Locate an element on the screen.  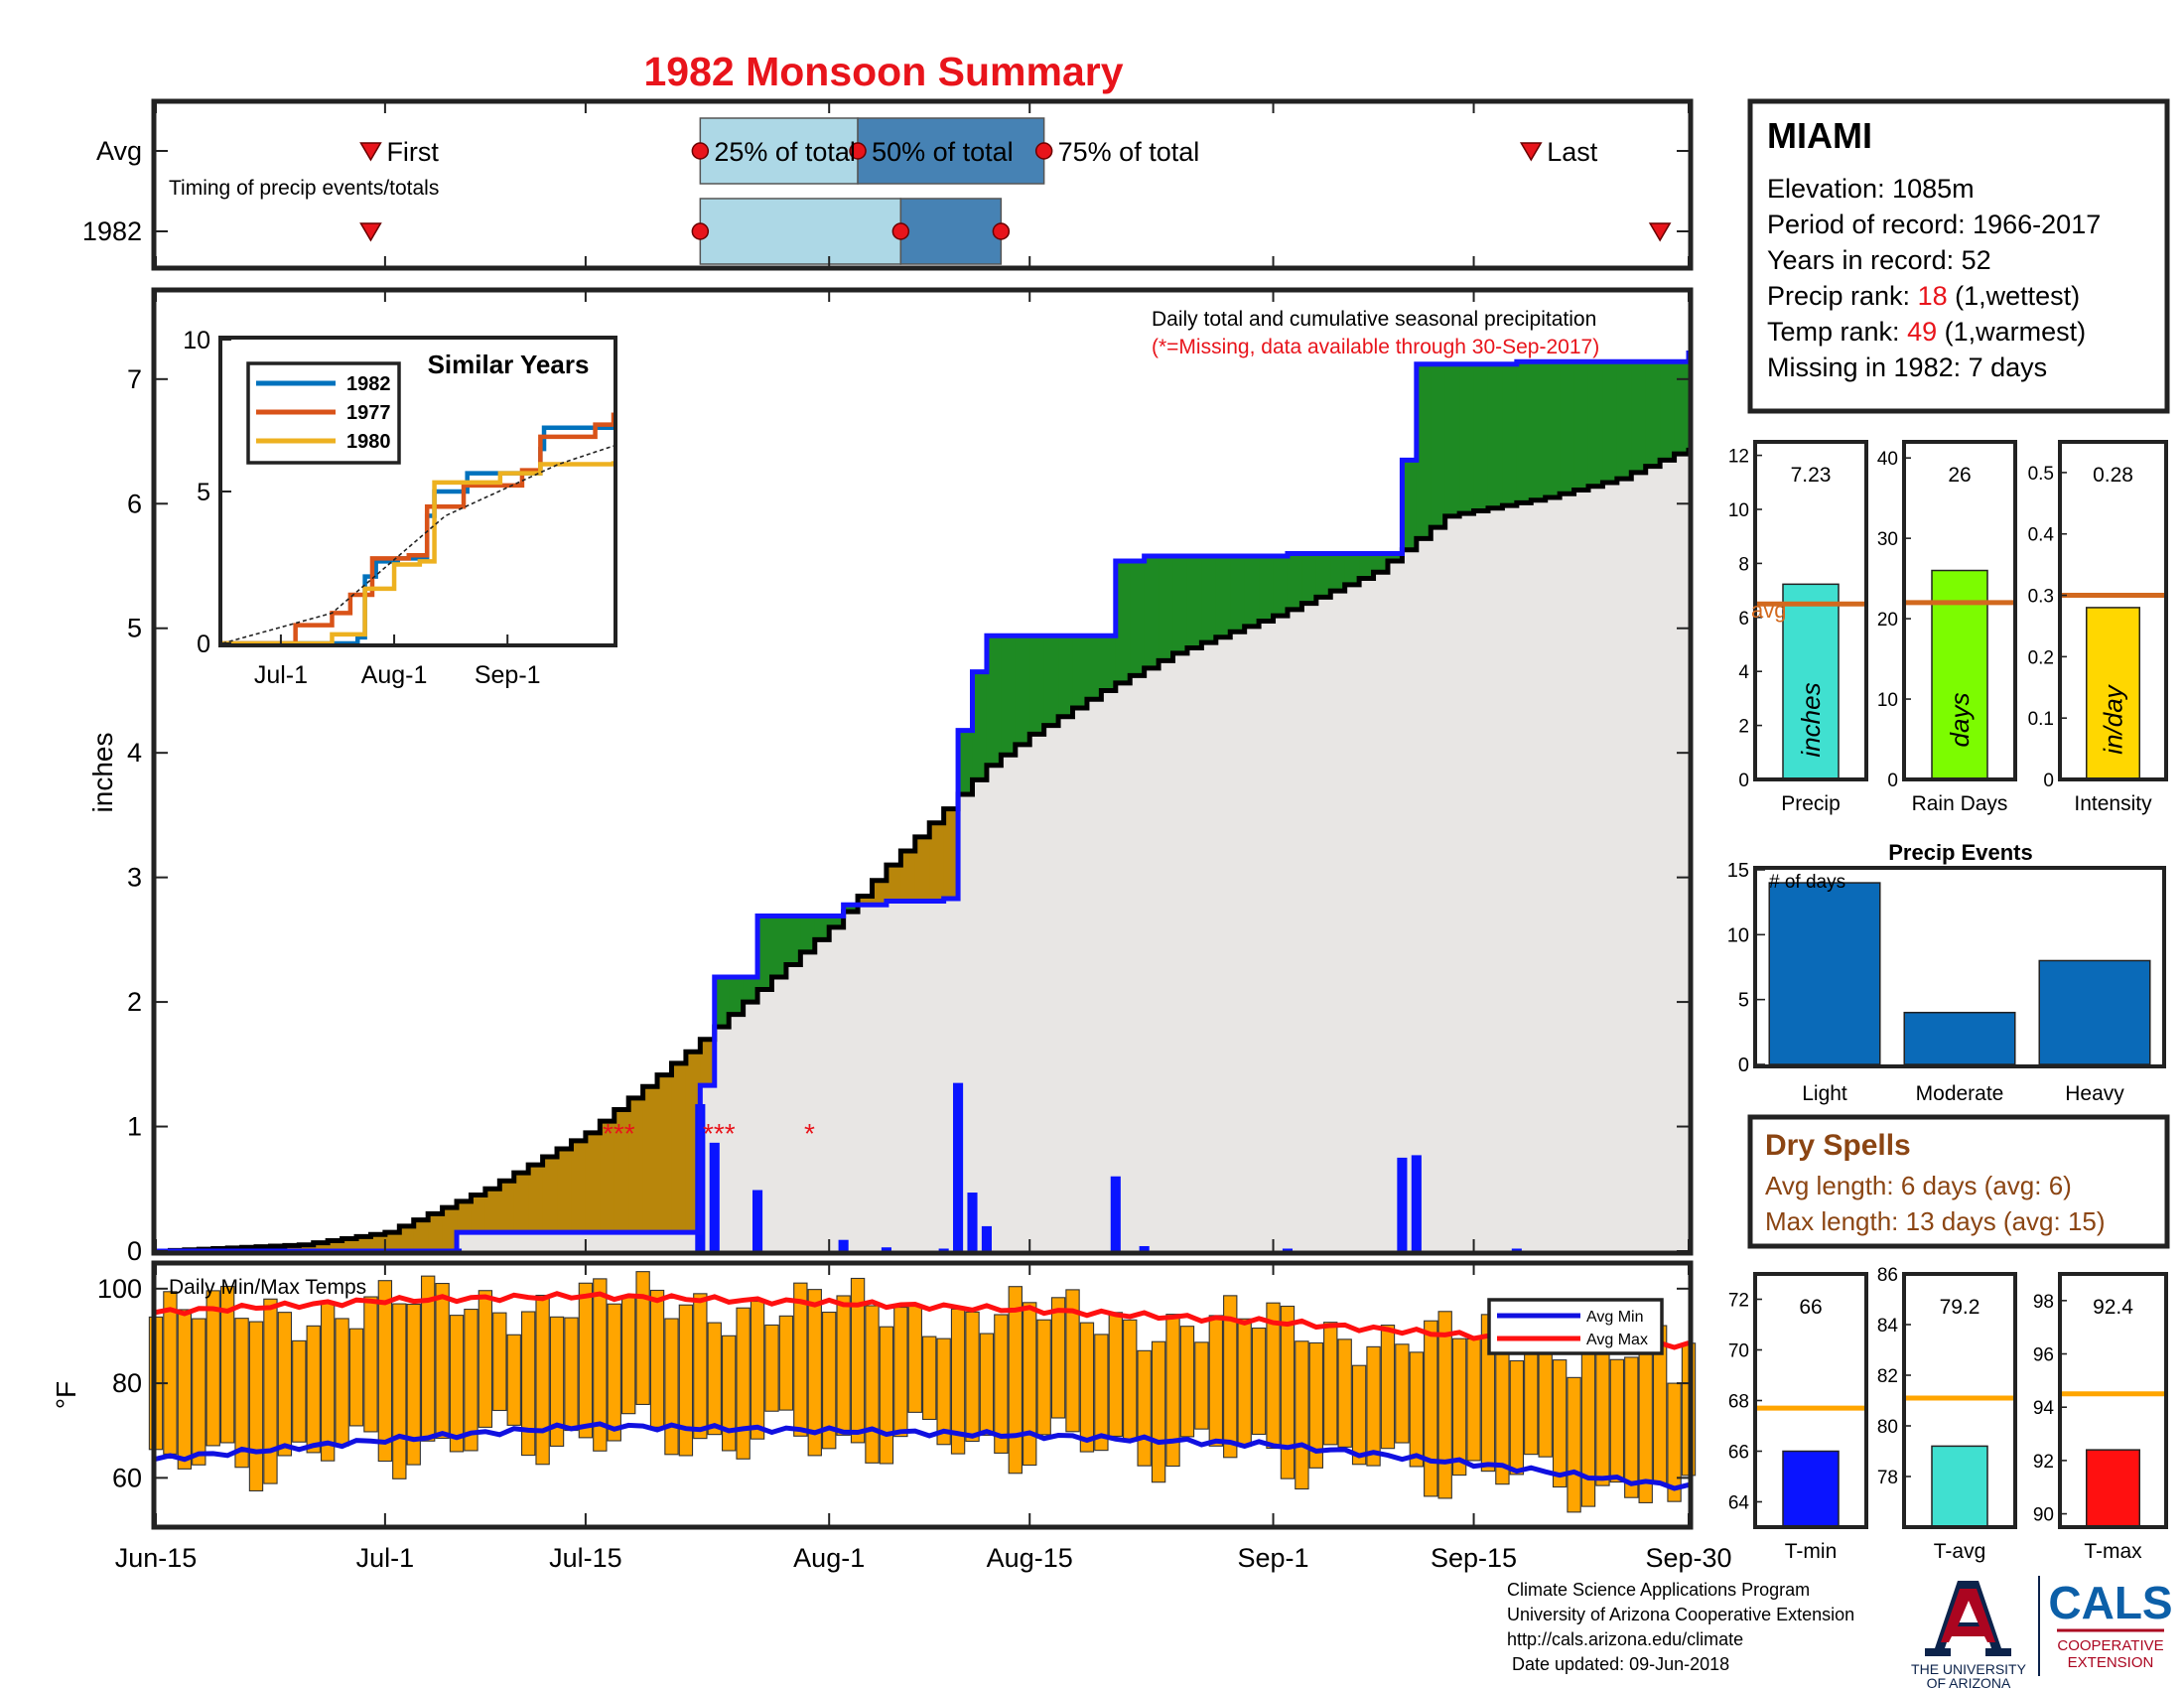
mini-y-tick-label: 8 is located at coordinates (1743, 564).